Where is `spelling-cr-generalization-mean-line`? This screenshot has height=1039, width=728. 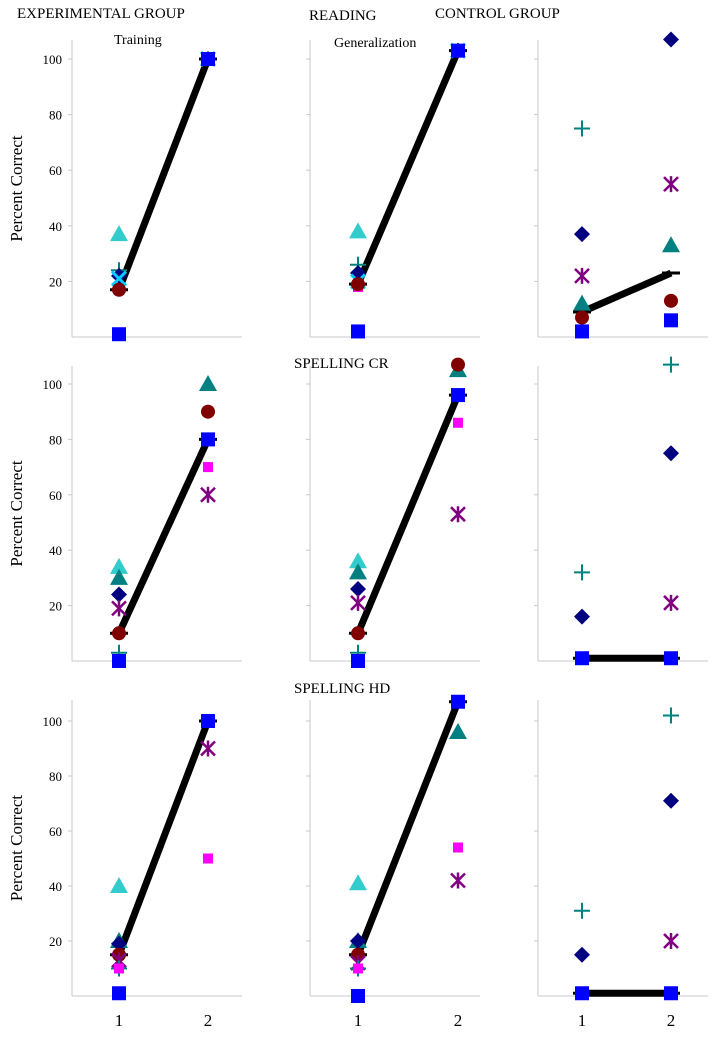 spelling-cr-generalization-mean-line is located at coordinates (408, 514).